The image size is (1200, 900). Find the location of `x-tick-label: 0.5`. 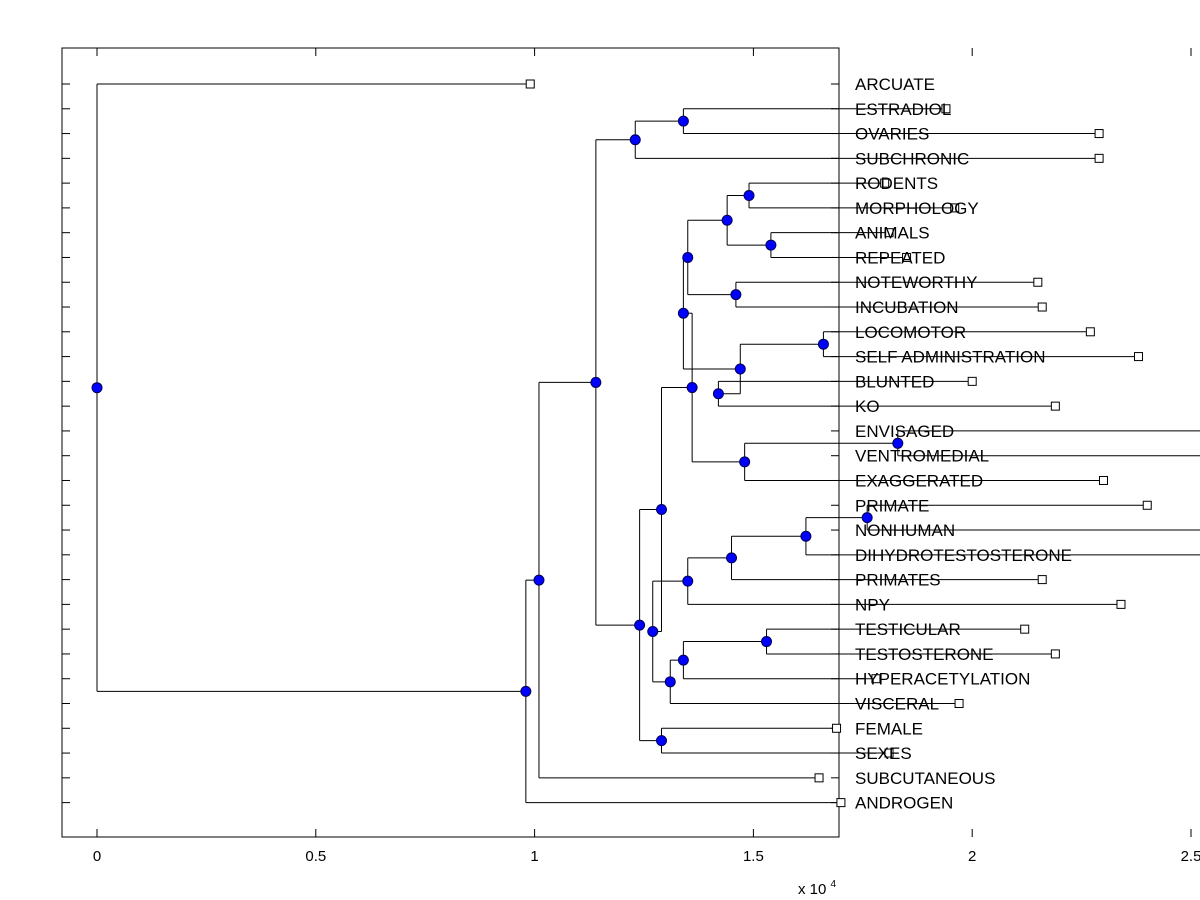

x-tick-label: 0.5 is located at coordinates (315, 856).